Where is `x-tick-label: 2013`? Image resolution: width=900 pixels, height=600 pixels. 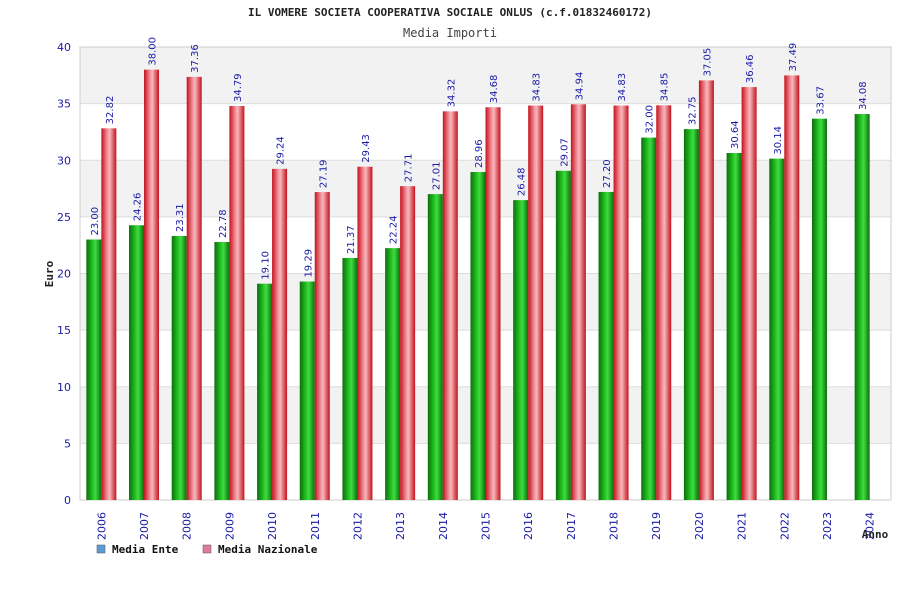
x-tick-label: 2013 is located at coordinates (400, 526).